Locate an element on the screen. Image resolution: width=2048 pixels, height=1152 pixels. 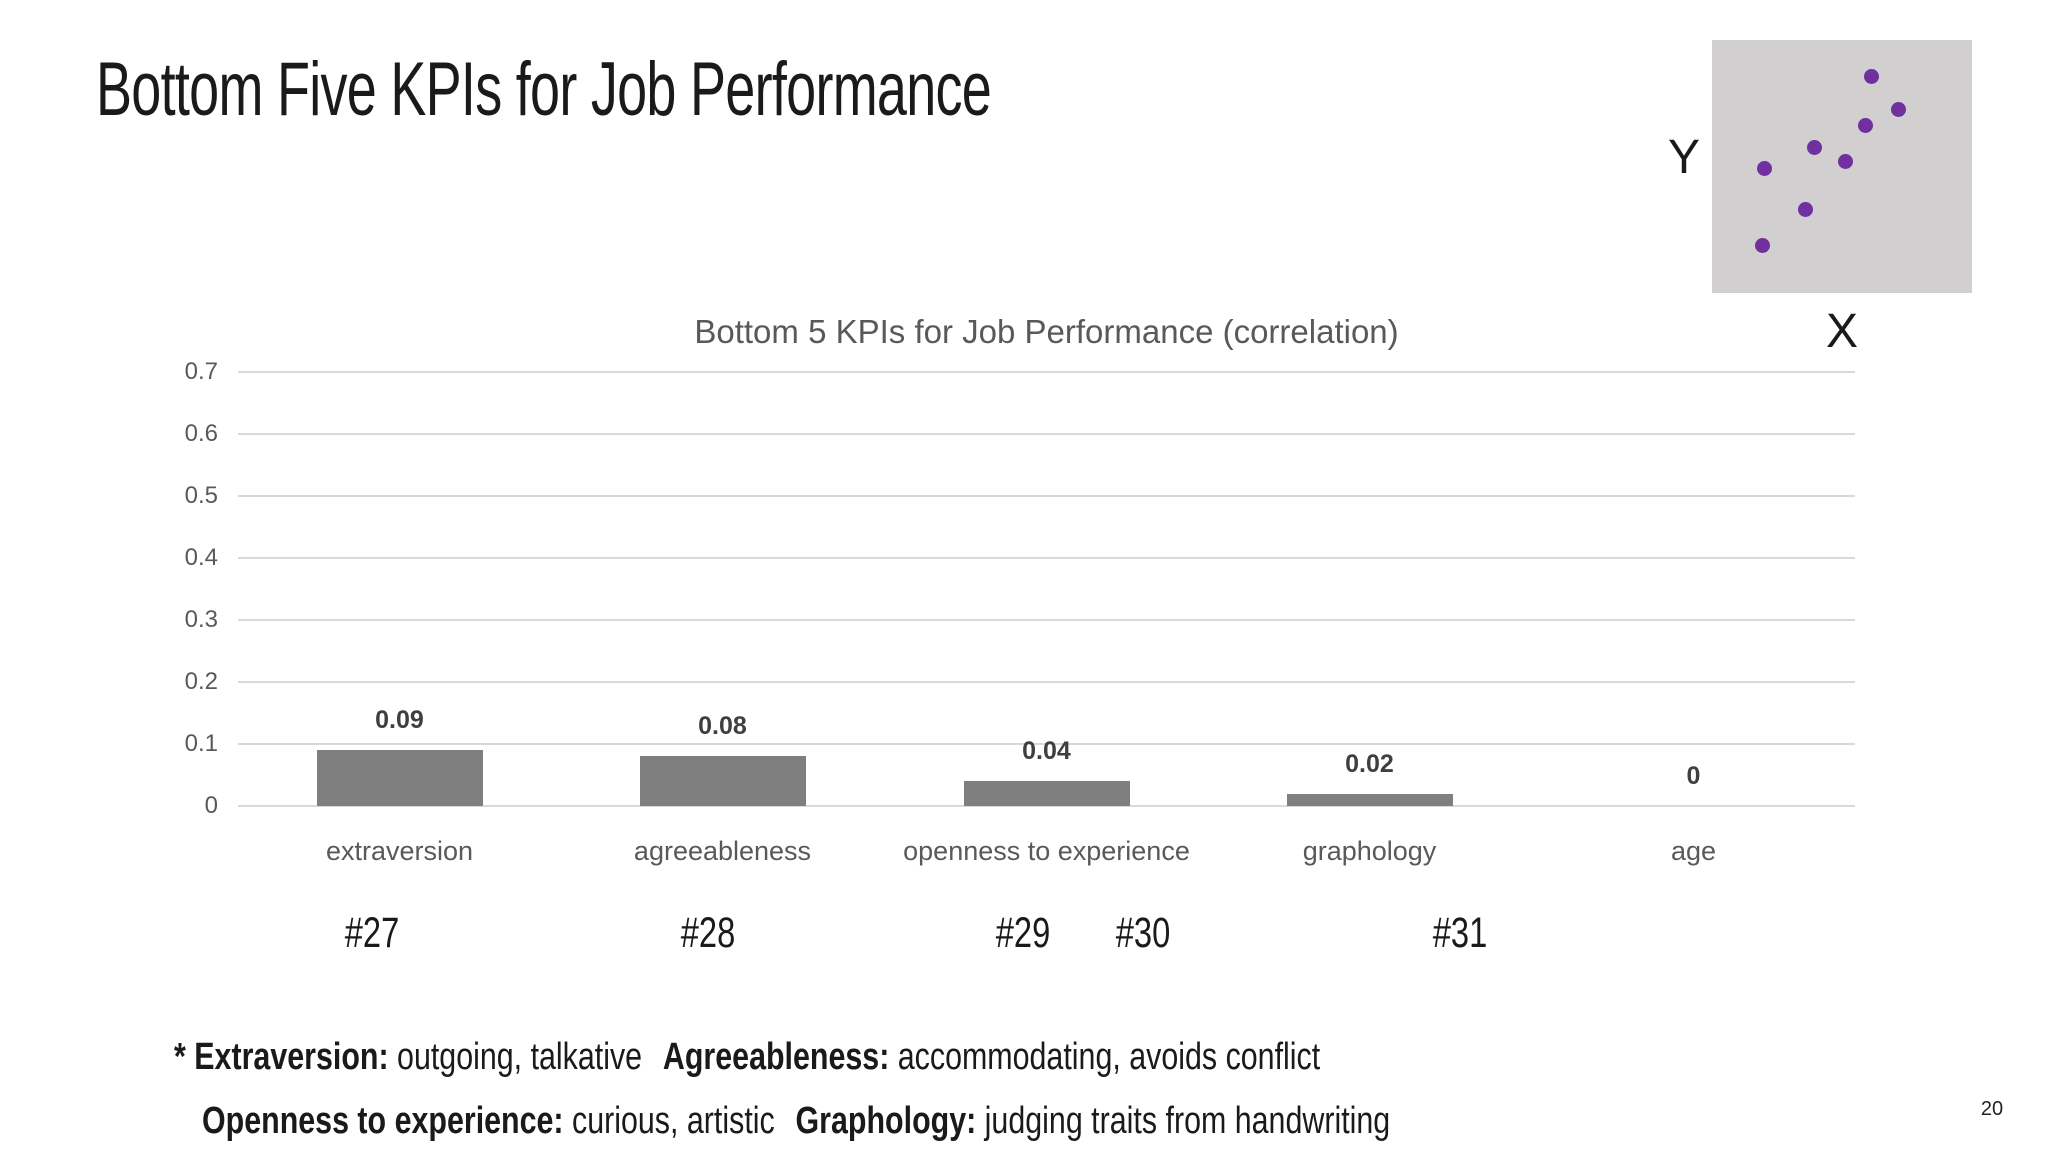
y-tick-label: 0.6 is located at coordinates (201, 433).